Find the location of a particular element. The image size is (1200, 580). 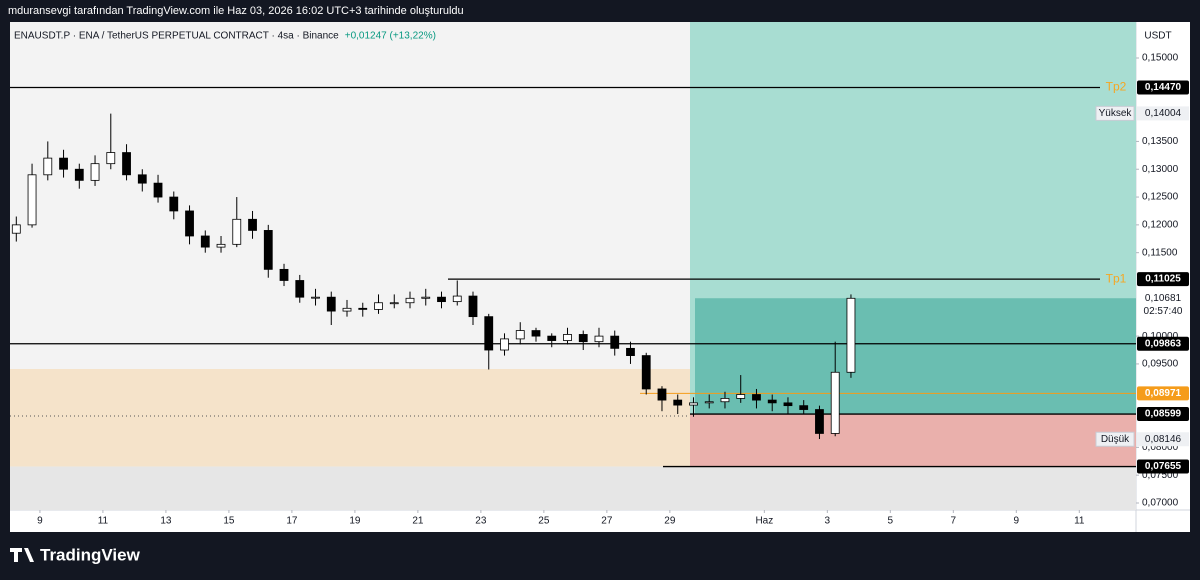

open-profit-zone is located at coordinates (915, 356).